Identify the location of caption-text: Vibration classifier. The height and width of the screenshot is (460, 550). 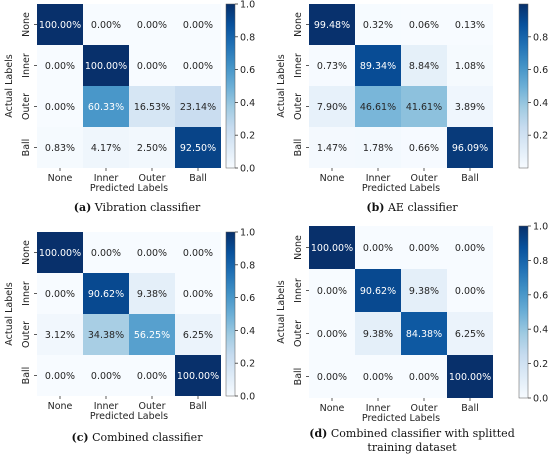
(146, 207).